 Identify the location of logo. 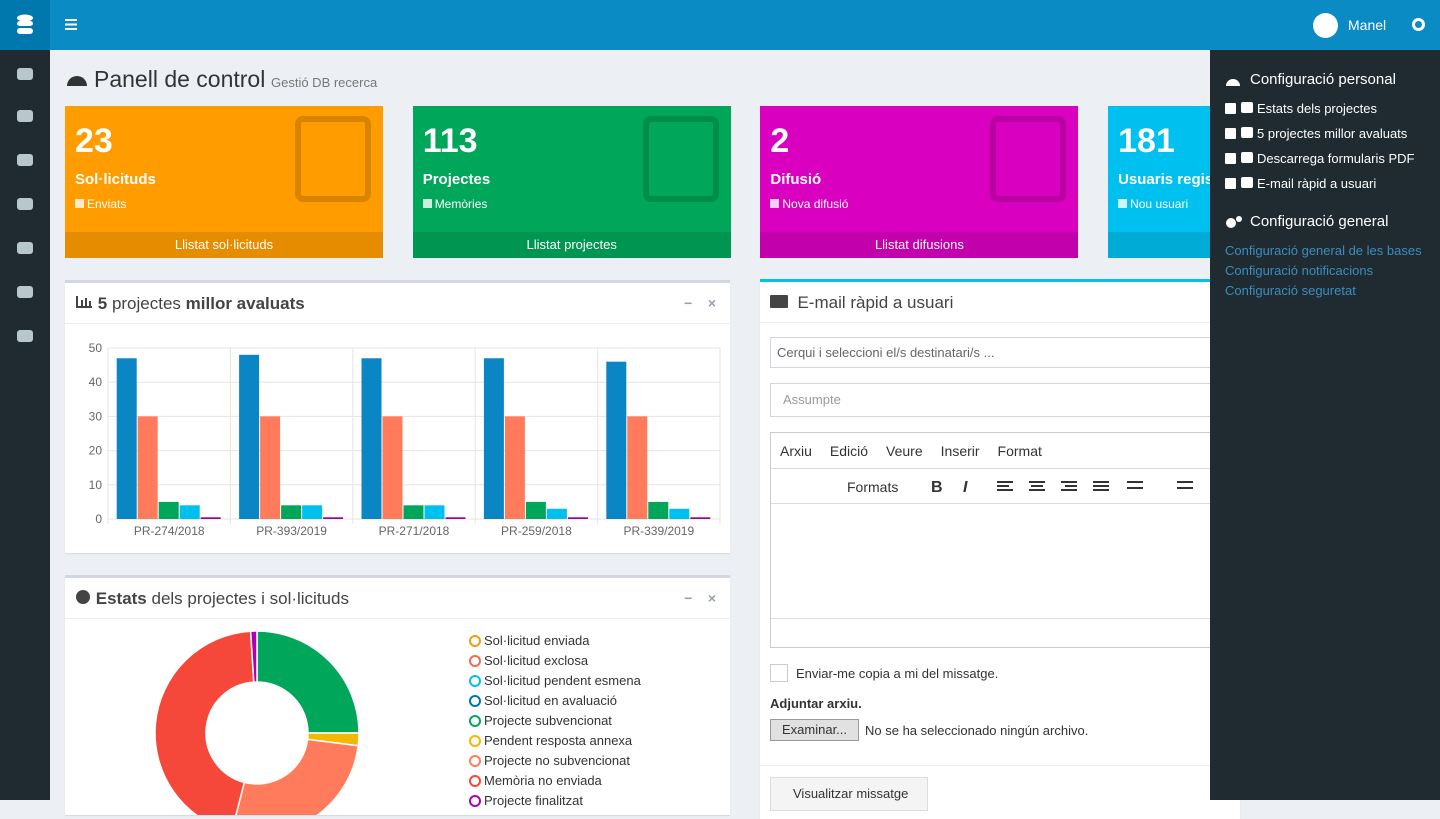
(25, 25).